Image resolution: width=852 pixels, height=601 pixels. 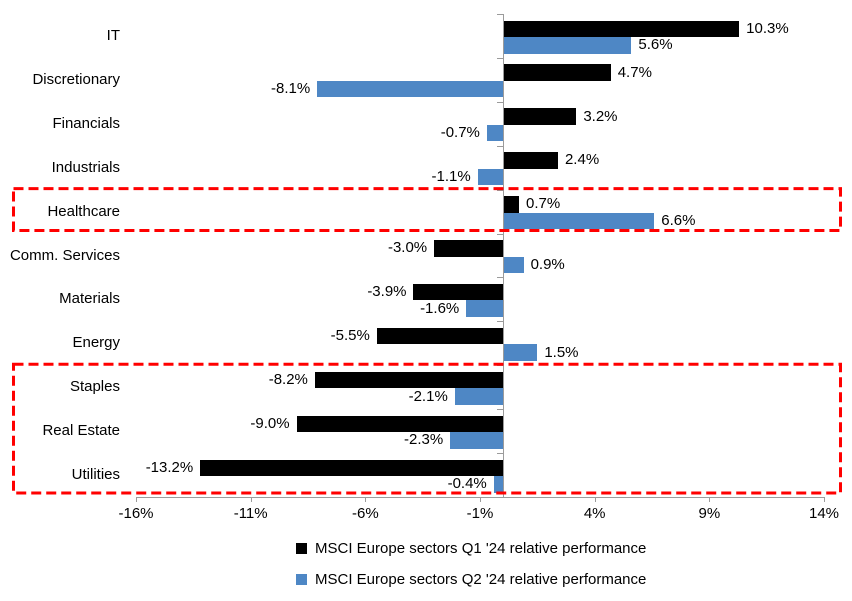 I want to click on bar-q2-materials, so click(x=484, y=308).